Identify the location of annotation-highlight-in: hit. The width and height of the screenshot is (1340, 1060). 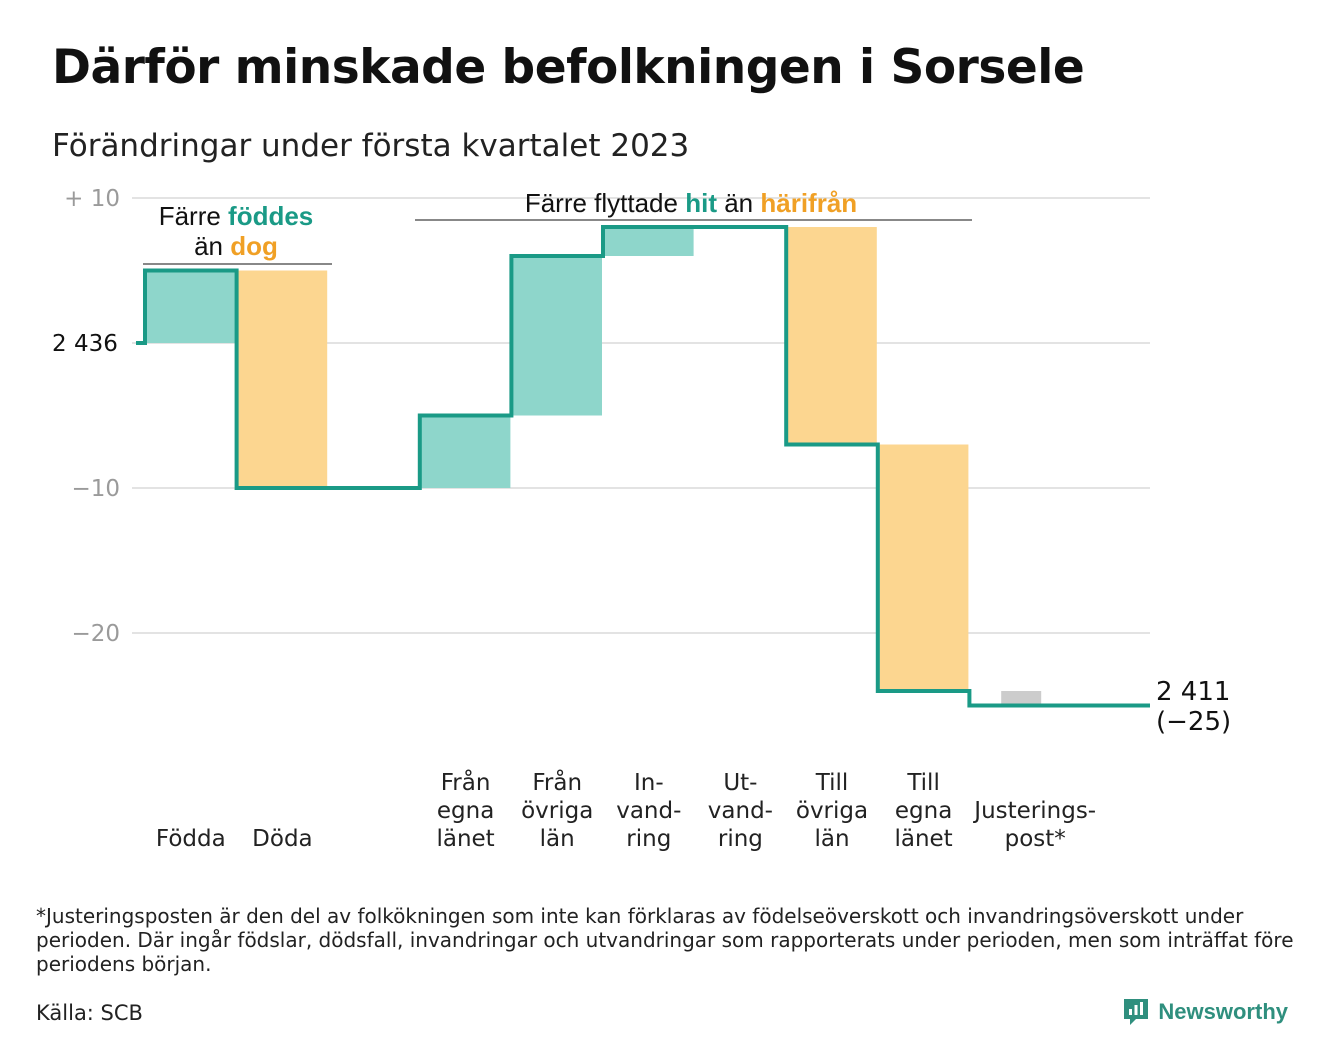
(701, 203).